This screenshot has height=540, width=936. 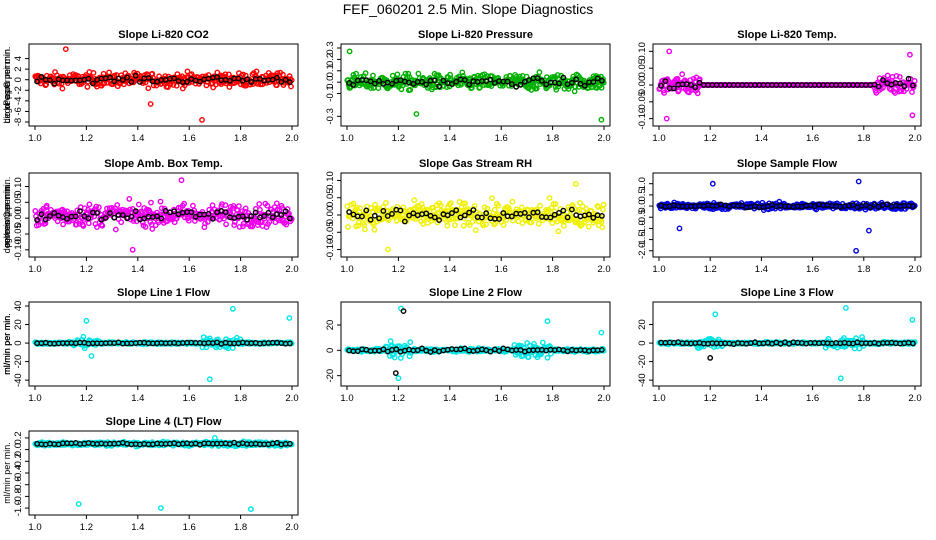 What do you see at coordinates (346, 269) in the screenshot?
I see `x-tick-label: 1.0` at bounding box center [346, 269].